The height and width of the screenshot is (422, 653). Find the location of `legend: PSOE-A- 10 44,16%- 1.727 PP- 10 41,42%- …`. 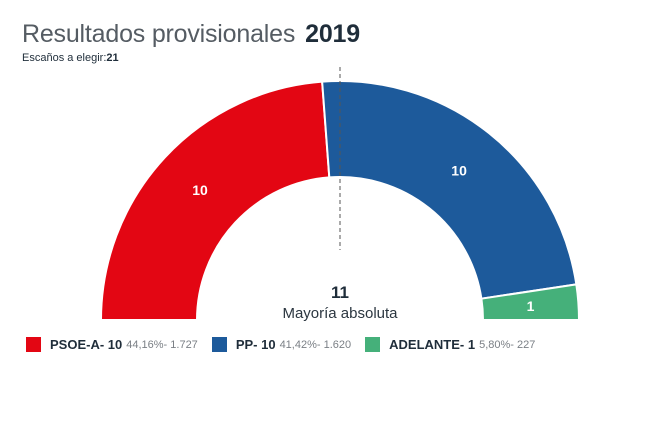

legend: PSOE-A- 10 44,16%- 1.727 PP- 10 41,42%- … is located at coordinates (287, 344).